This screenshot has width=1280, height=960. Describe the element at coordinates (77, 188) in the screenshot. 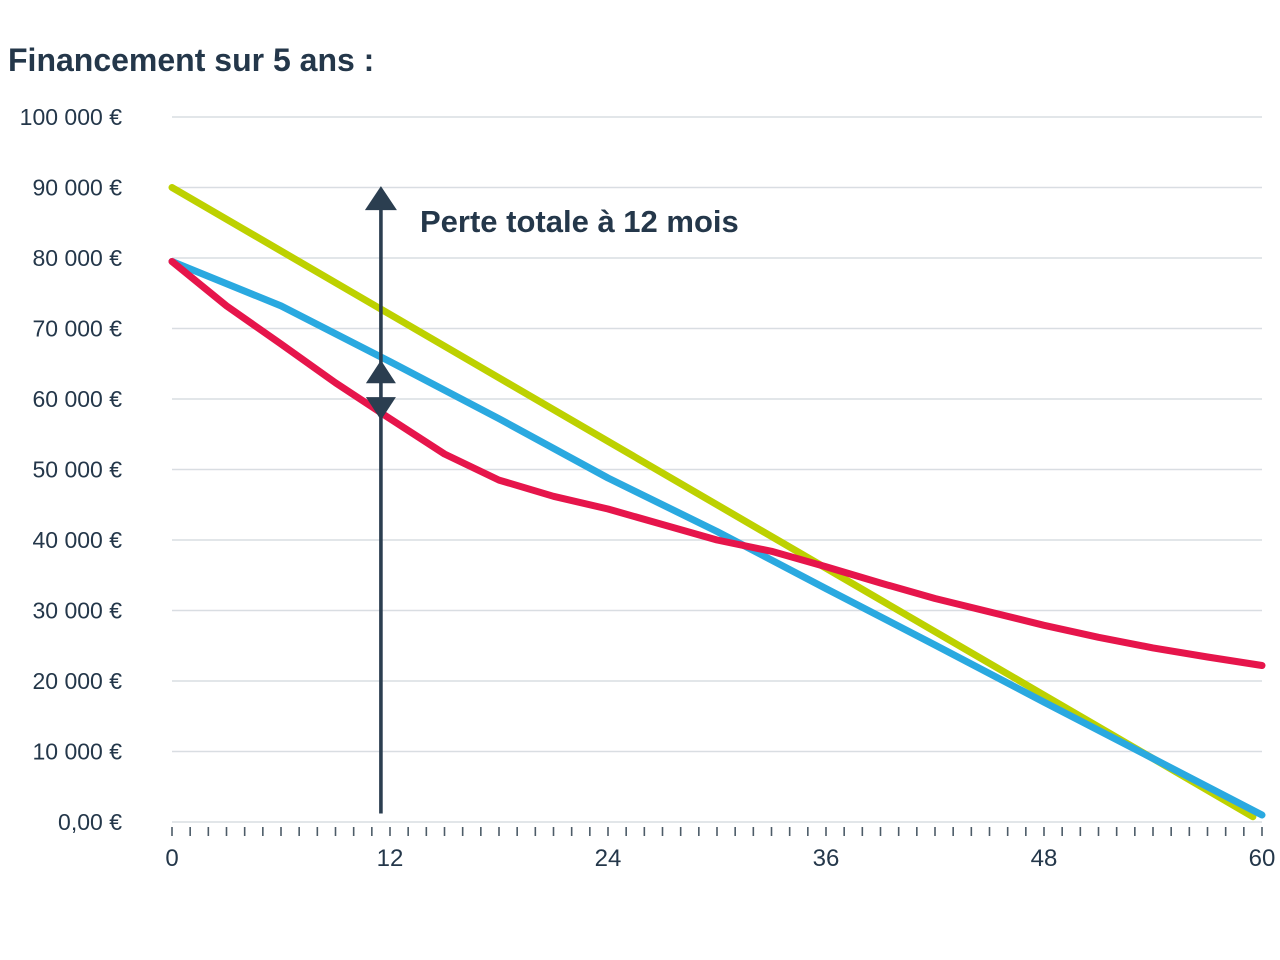

I see `y-axis-label: 90 000 €` at that location.